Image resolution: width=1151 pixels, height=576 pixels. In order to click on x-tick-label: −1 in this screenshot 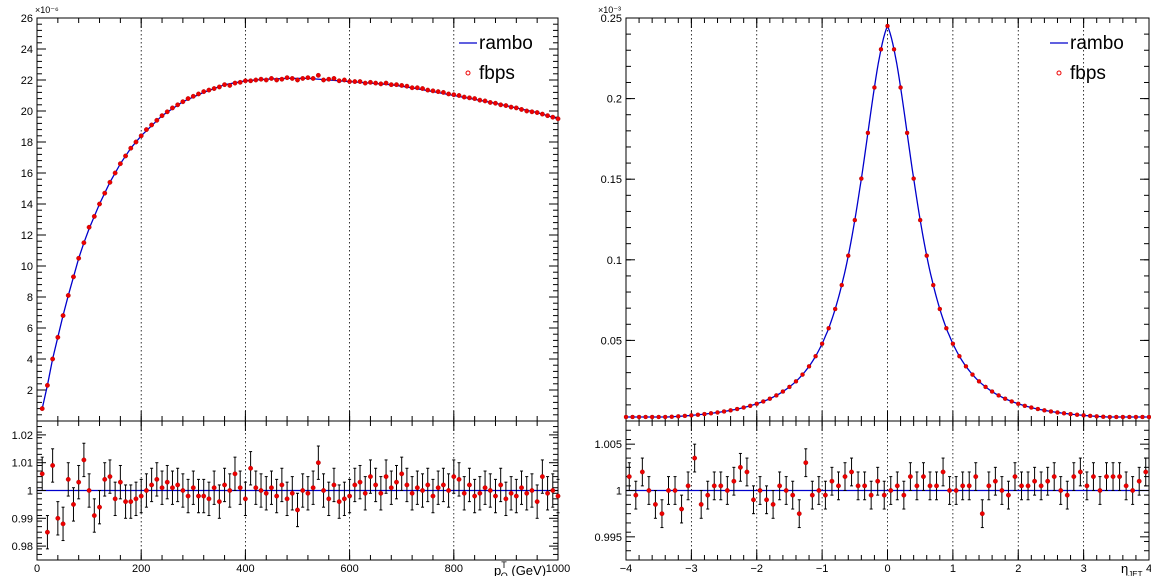, I will do `click(822, 569)`.